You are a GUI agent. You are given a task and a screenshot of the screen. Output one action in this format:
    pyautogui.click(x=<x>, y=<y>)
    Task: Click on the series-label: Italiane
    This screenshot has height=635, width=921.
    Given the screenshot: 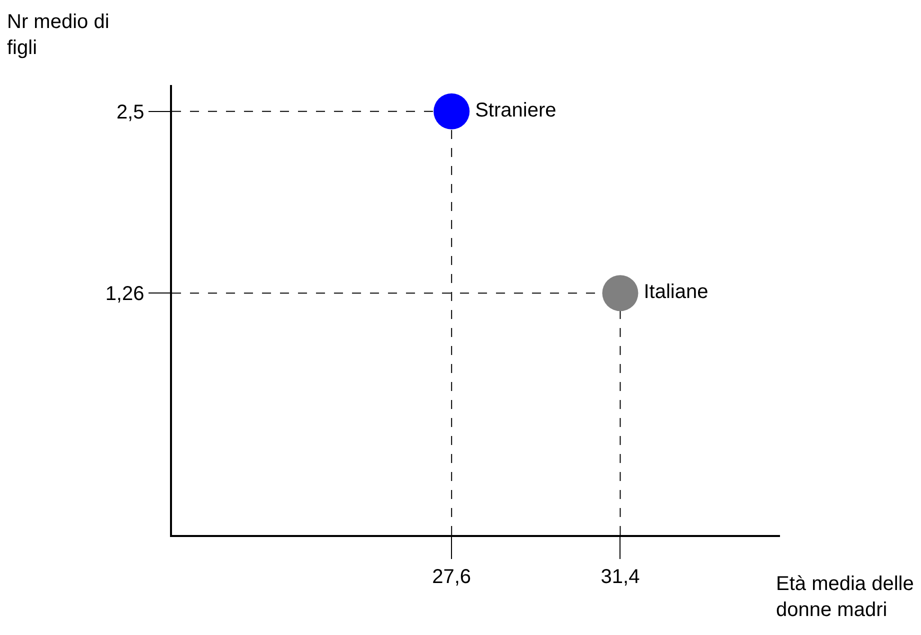 What is the action you would take?
    pyautogui.click(x=676, y=292)
    